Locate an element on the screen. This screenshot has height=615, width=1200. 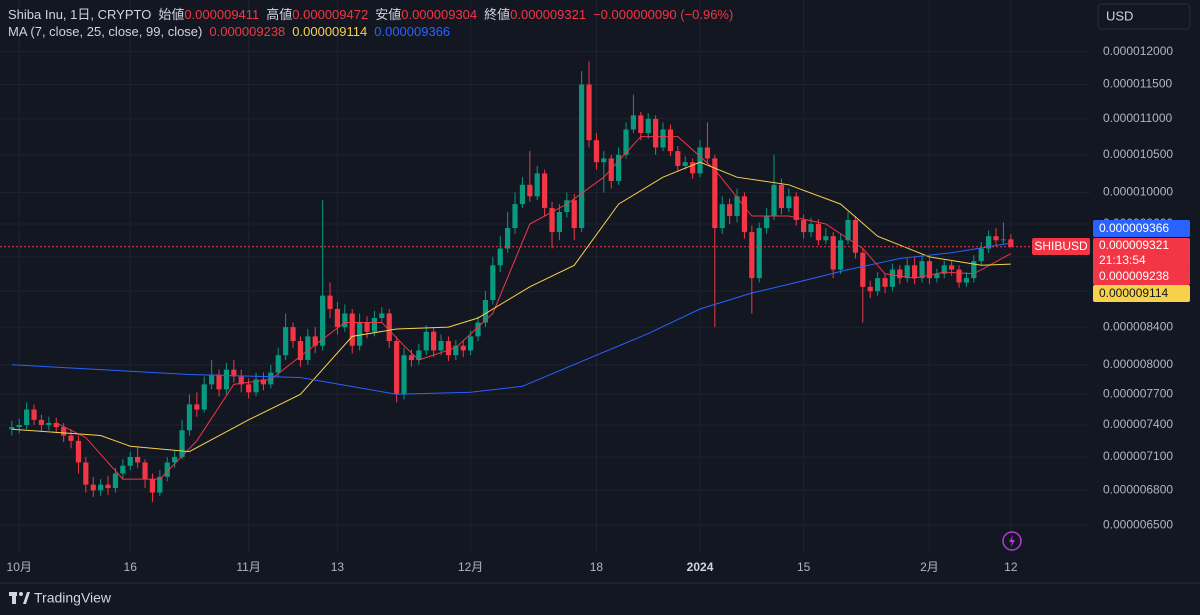
y-tick-label: 0.000012000 is located at coordinates (1138, 51).